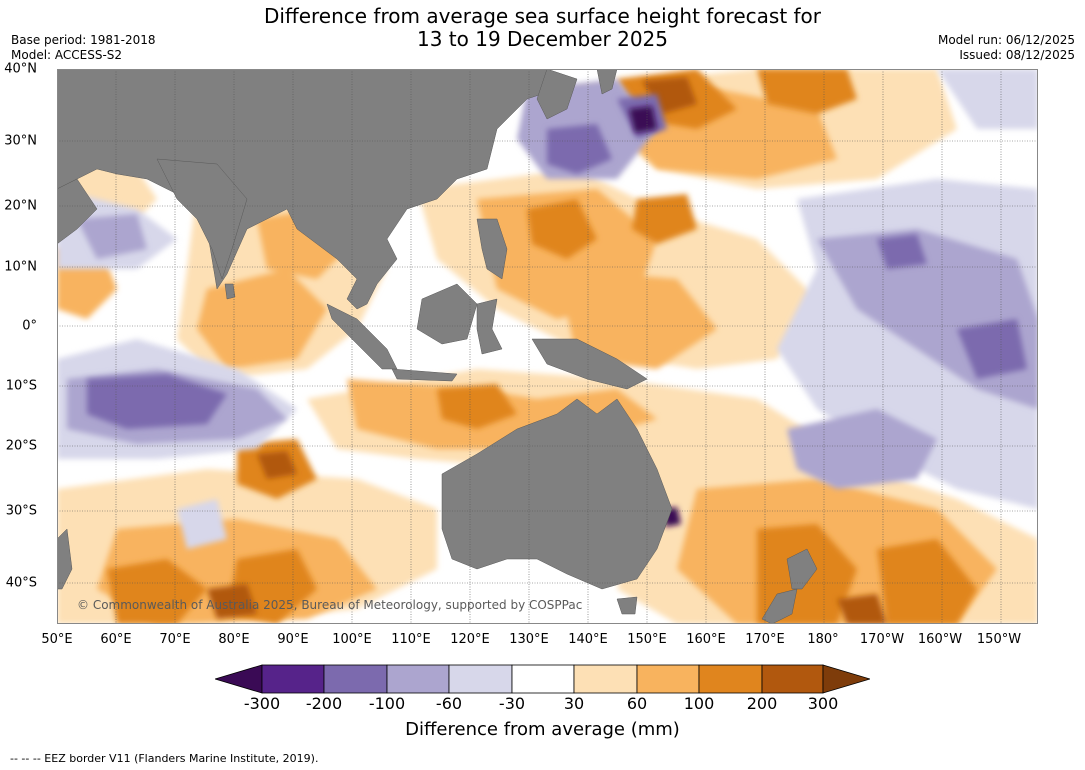 Image resolution: width=1085 pixels, height=770 pixels. Describe the element at coordinates (1006, 40) in the screenshot. I see `model-run-text: Model run: 06/12/2025` at that location.